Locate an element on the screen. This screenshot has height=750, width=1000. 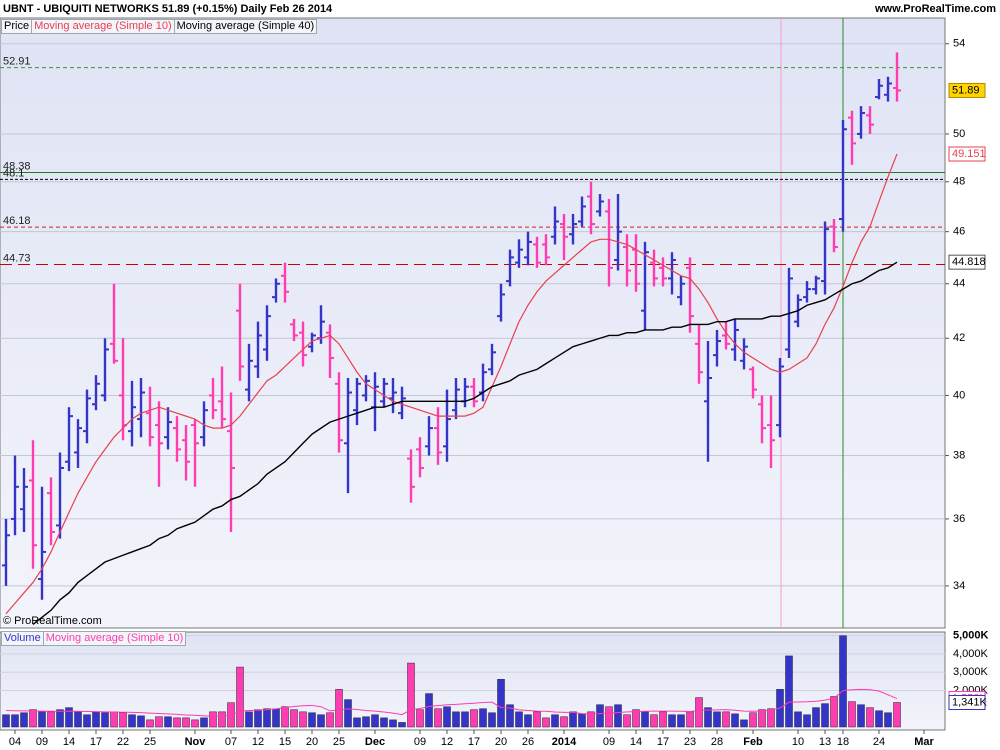
x-tick-label: 15 is located at coordinates (285, 742).